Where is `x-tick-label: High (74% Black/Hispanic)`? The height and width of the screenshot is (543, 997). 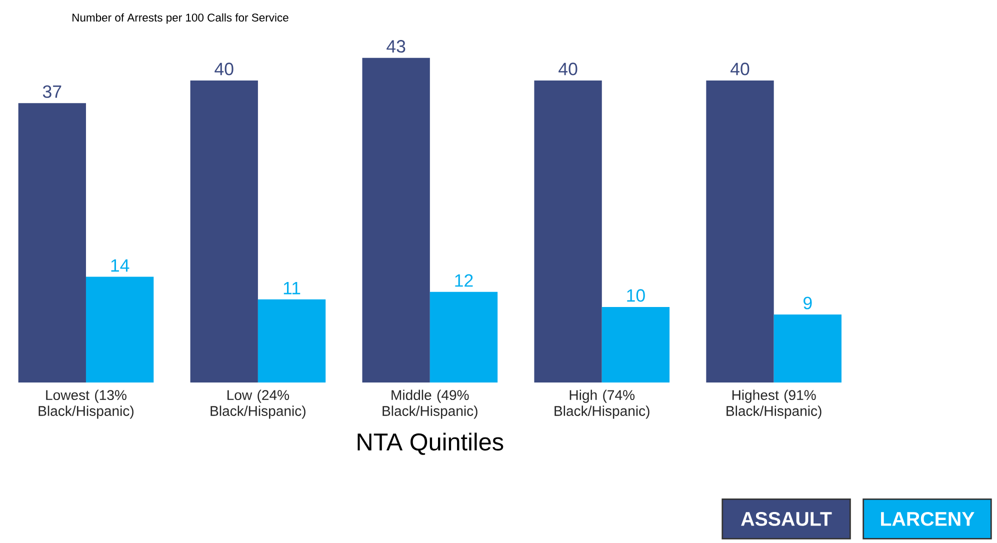 x-tick-label: High (74% Black/Hispanic) is located at coordinates (602, 404).